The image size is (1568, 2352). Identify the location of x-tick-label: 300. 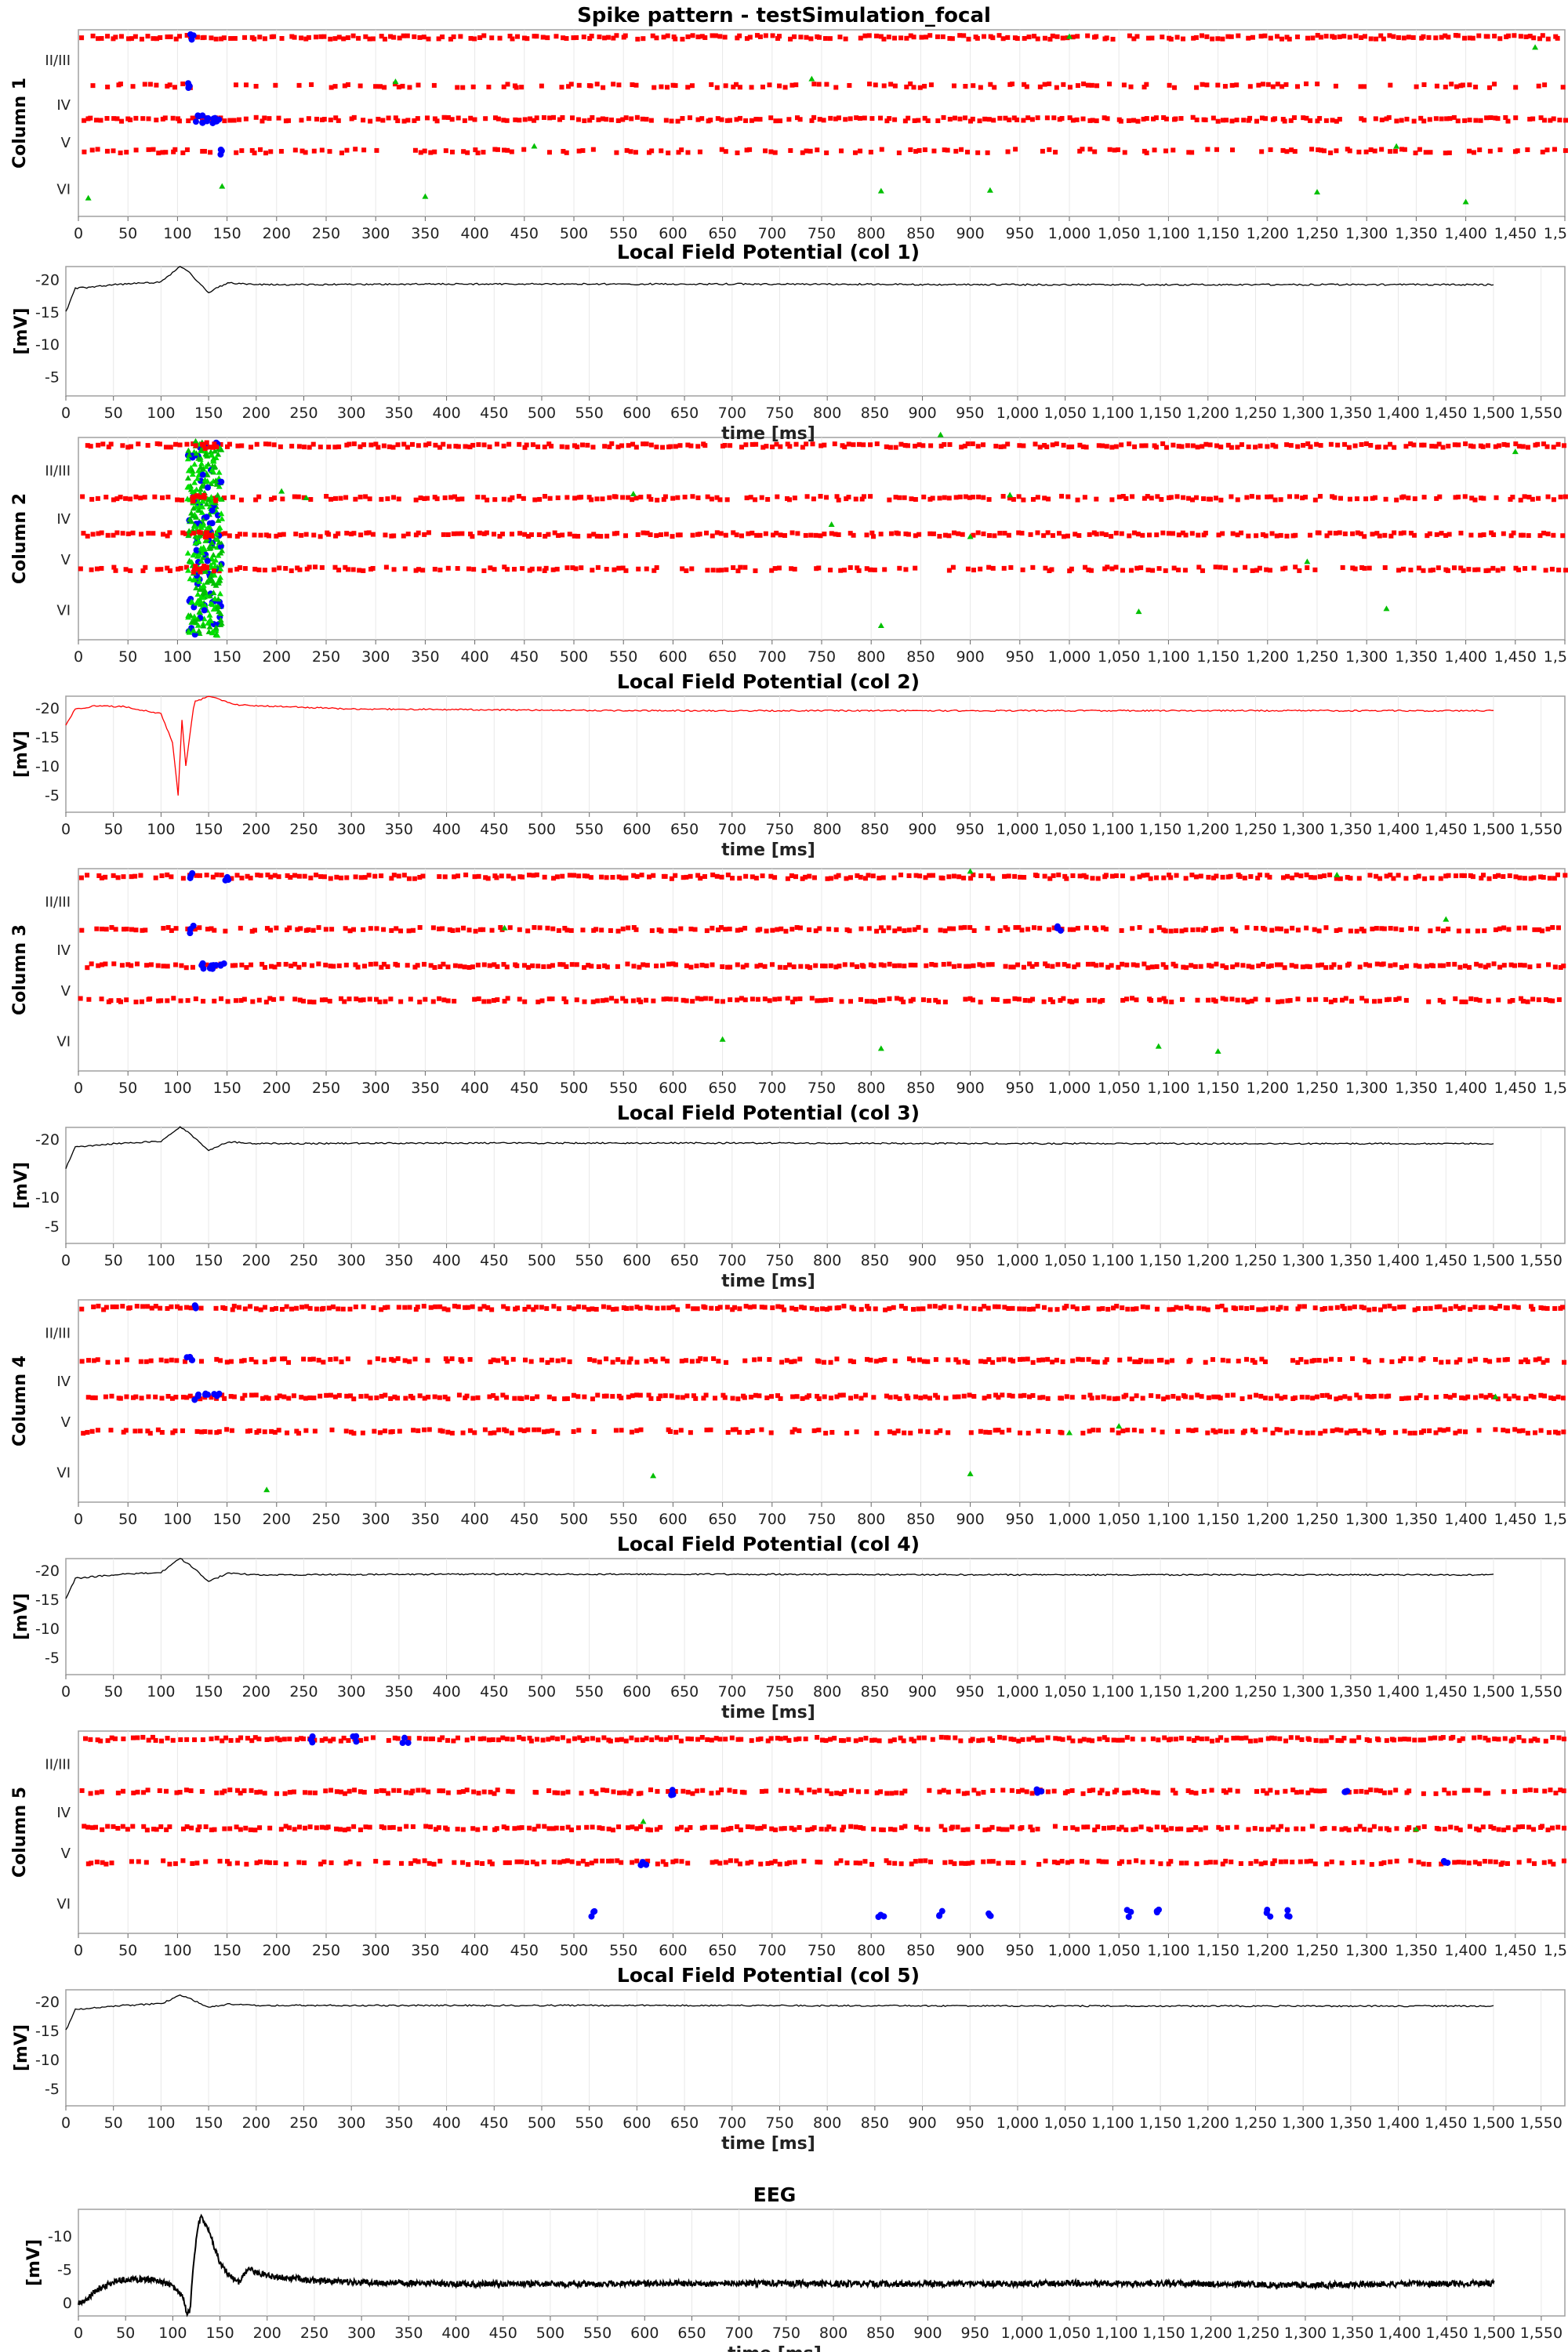
(375, 657).